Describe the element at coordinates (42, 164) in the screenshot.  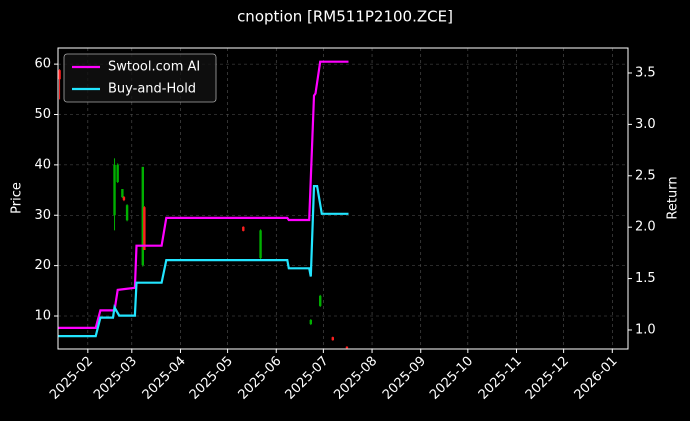
I see `y-tick-label: 40` at that location.